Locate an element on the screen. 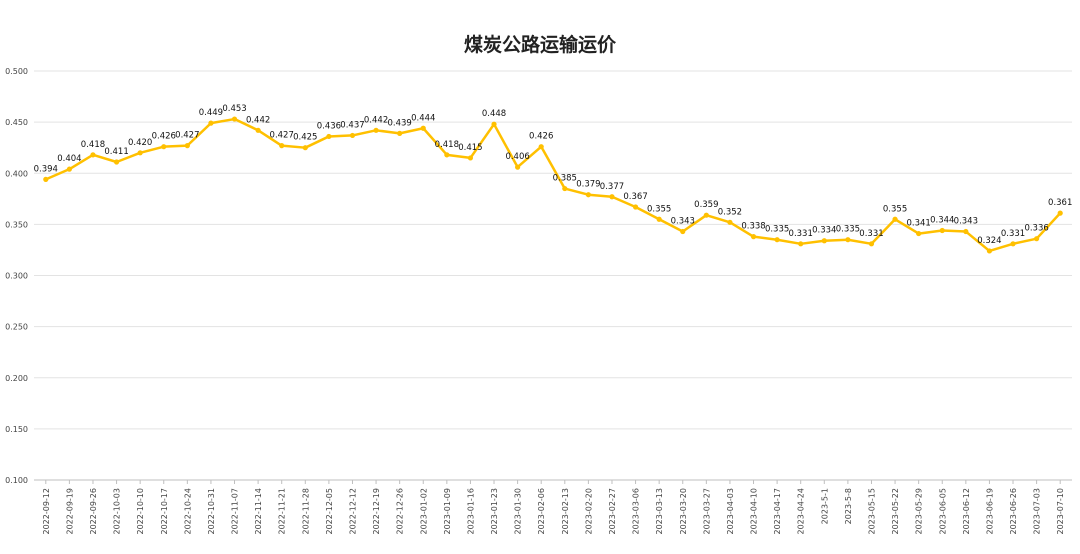 The width and height of the screenshot is (1080, 554). data-label: 0.324 is located at coordinates (989, 241).